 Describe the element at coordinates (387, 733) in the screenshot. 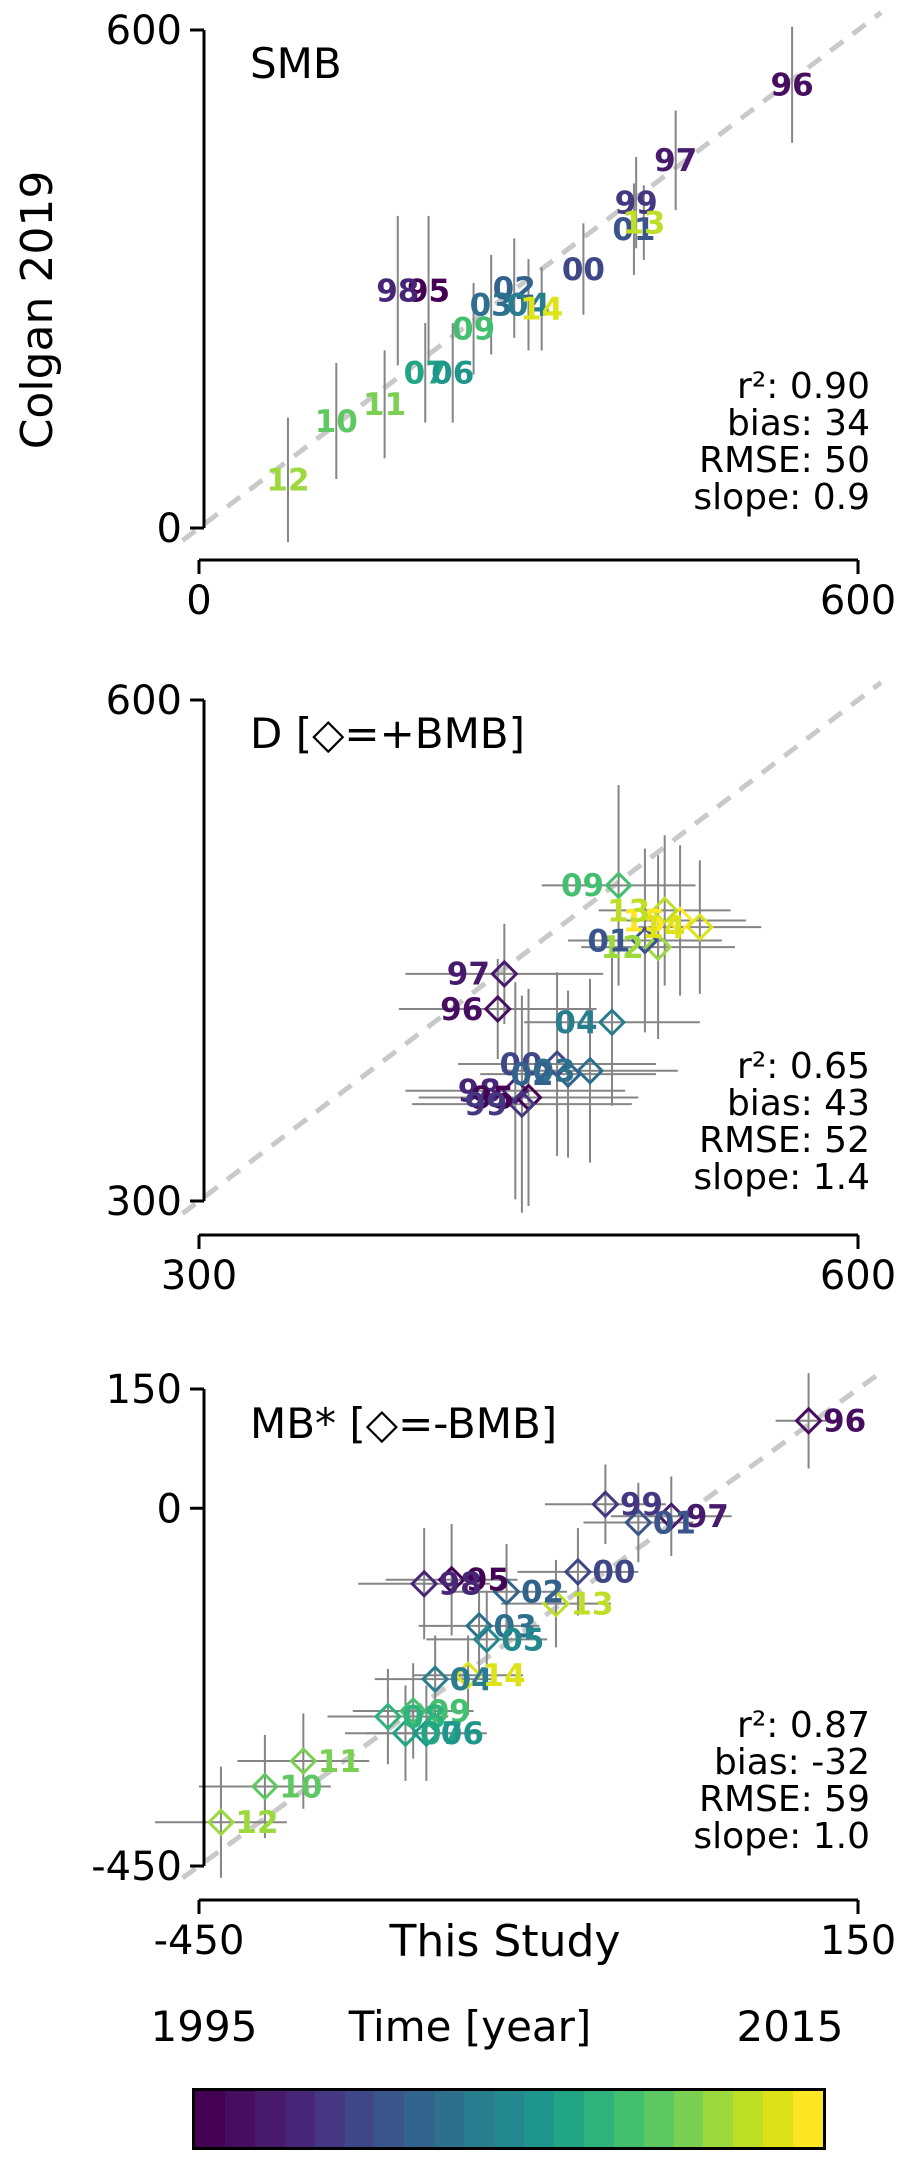

I see `panel-title: D [◇=+BMB]` at that location.